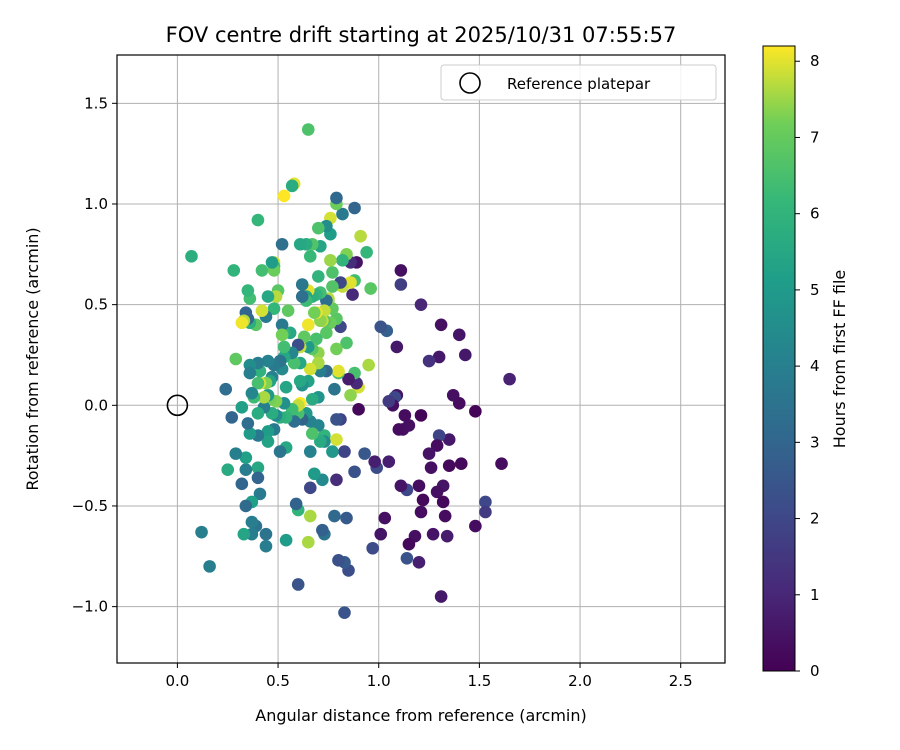 The width and height of the screenshot is (900, 750). What do you see at coordinates (177, 405) in the screenshot?
I see `reference-platepar-marker` at bounding box center [177, 405].